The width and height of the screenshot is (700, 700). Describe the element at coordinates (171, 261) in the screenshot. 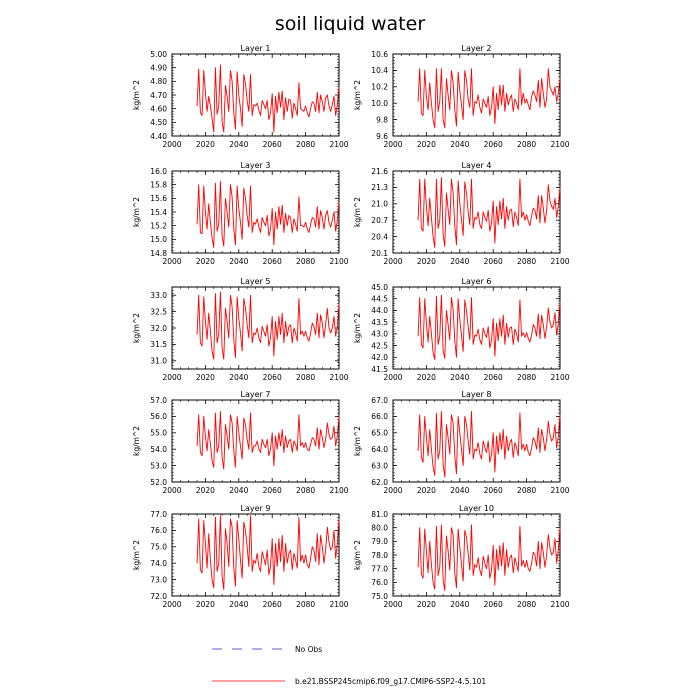

I see `layer-3-xtick-label: 2000` at that location.